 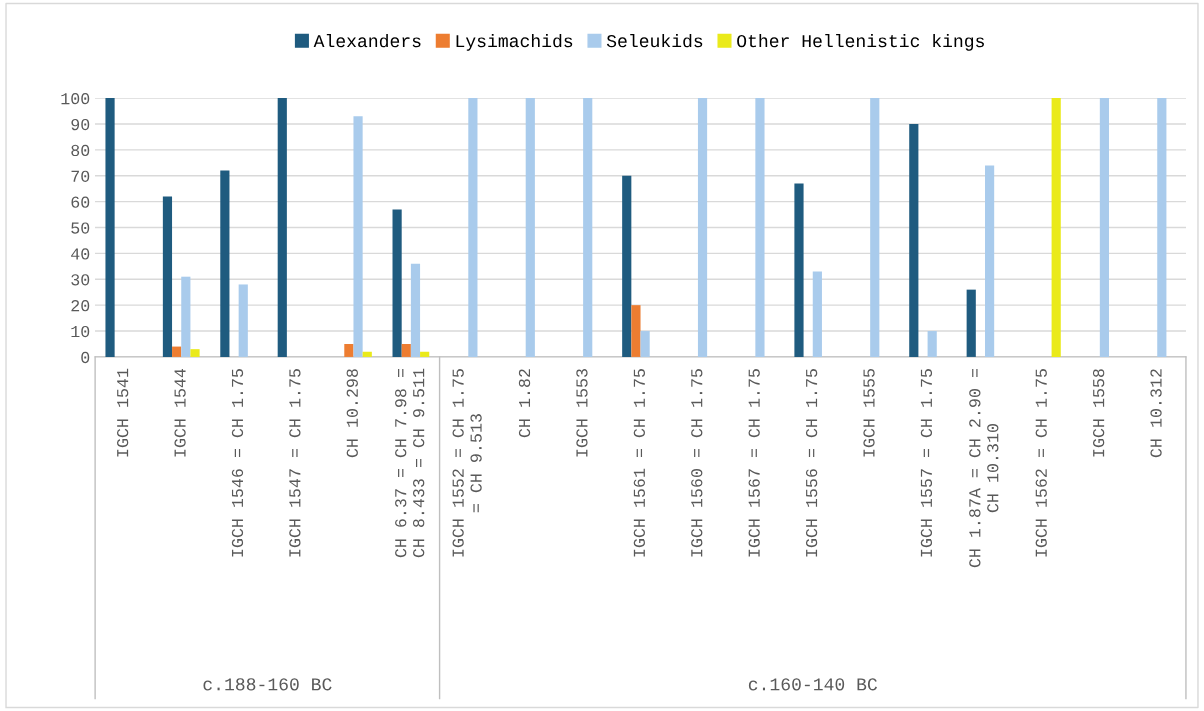 What do you see at coordinates (122, 412) in the screenshot?
I see `x-tick-label: IGCH 1541` at bounding box center [122, 412].